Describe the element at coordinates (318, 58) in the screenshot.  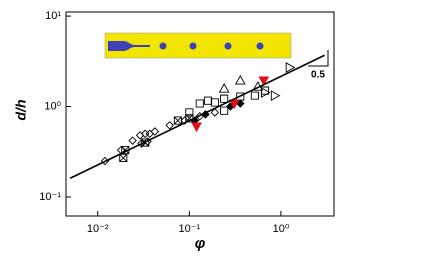
I see `slope-triangle` at that location.